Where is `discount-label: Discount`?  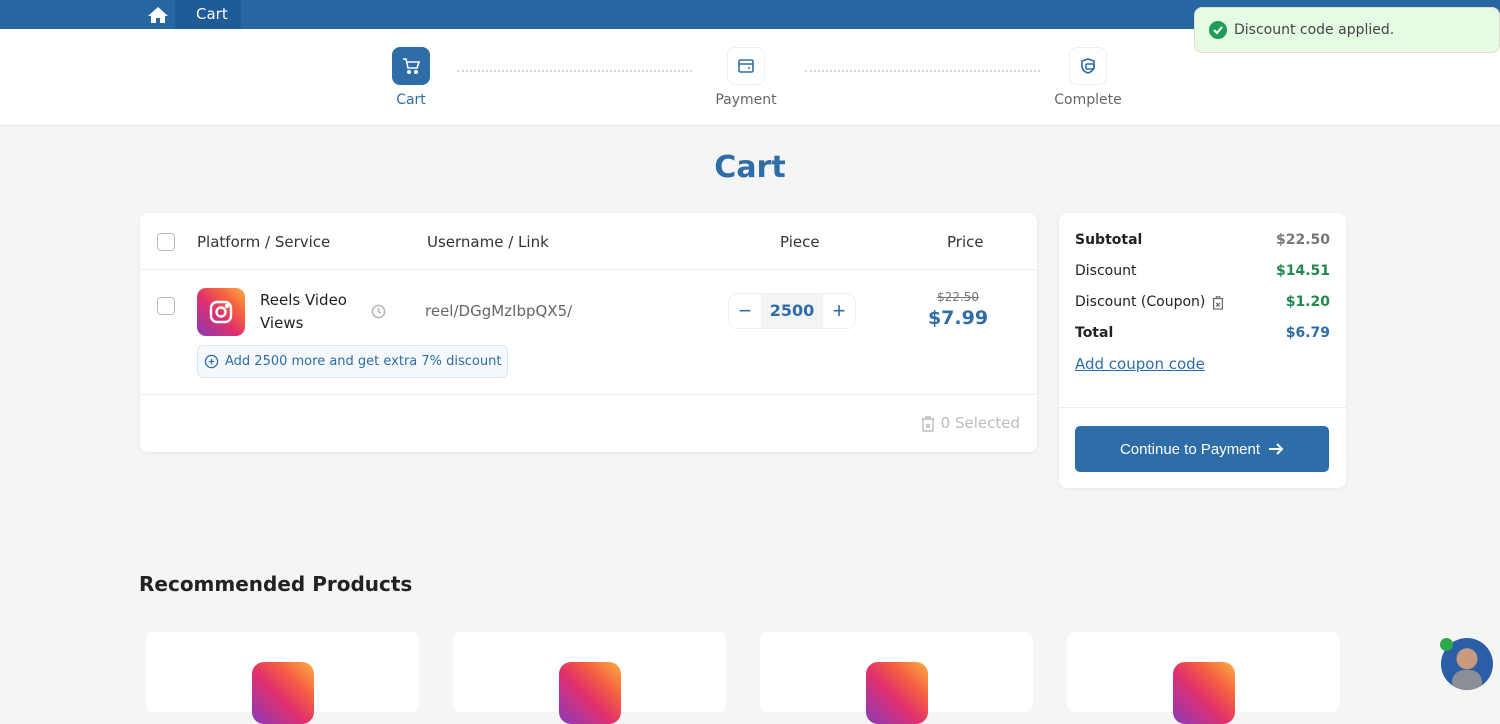
discount-label: Discount is located at coordinates (1106, 271).